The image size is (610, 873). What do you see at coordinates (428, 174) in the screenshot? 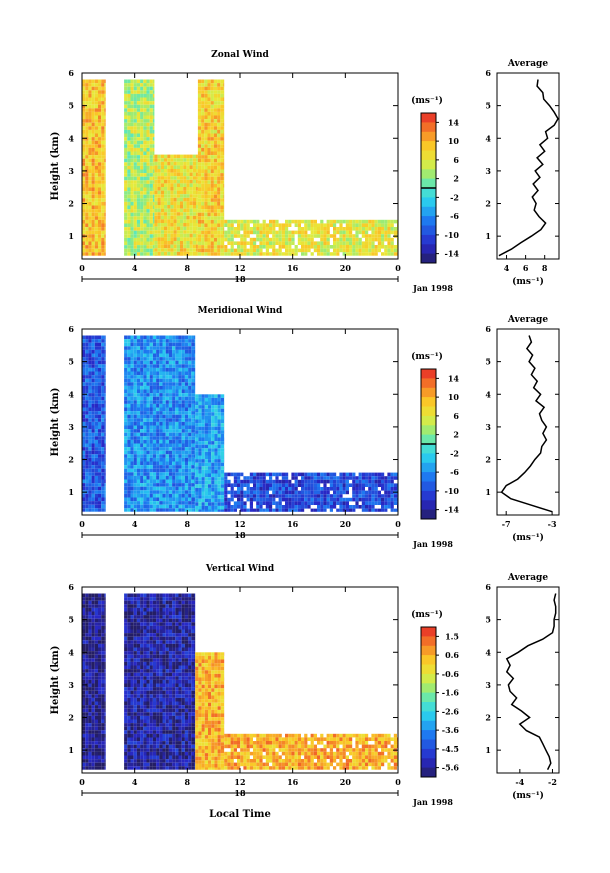
I see `colorbar-swatch` at bounding box center [428, 174].